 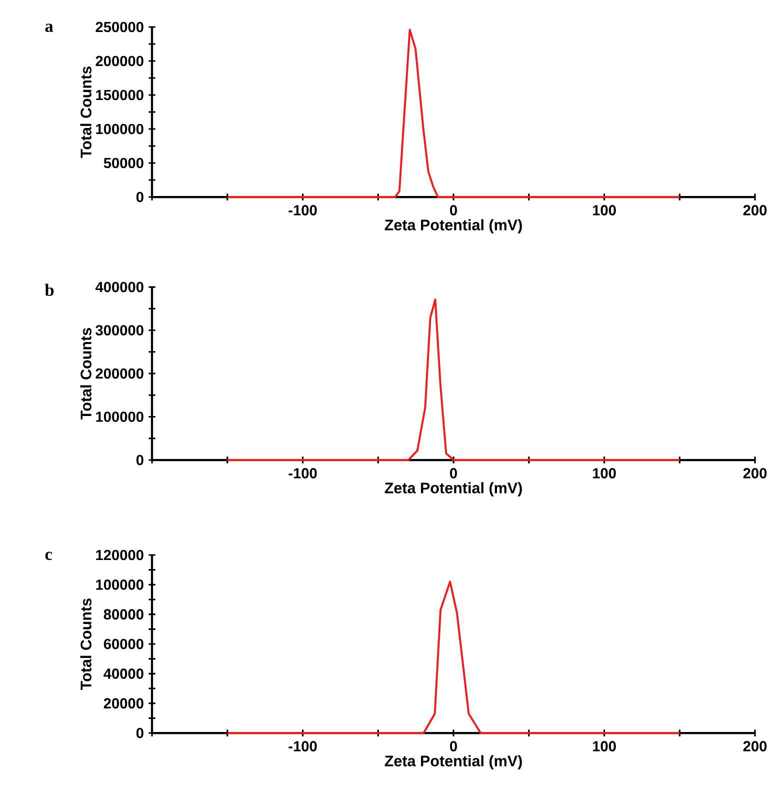 I want to click on y-tick-label: 20000, so click(x=124, y=703).